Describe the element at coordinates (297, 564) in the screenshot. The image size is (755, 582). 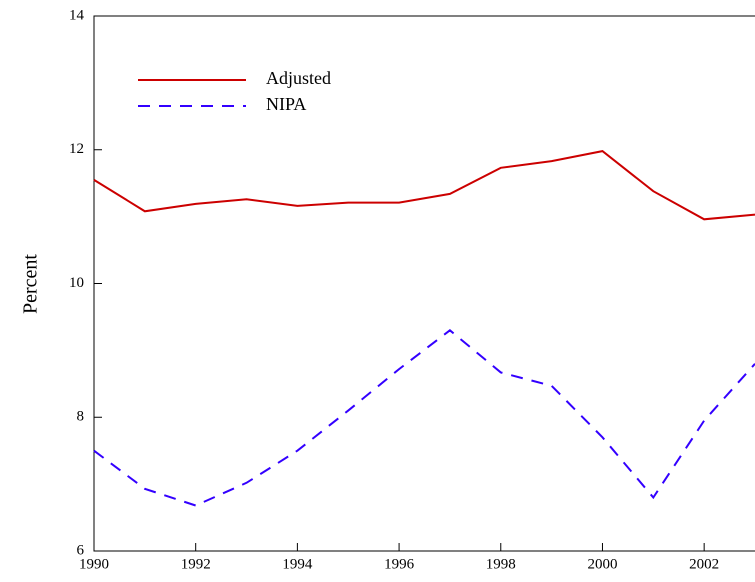
I see `x-tick-label: 1994` at that location.